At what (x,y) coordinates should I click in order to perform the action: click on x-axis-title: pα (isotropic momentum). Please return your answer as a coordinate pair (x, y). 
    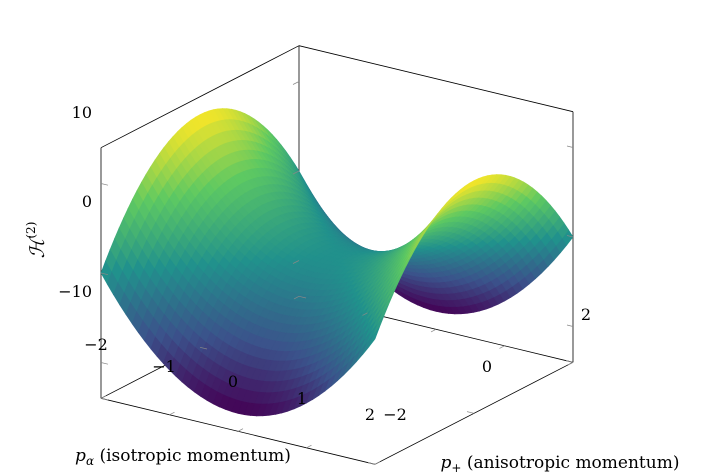
    Looking at the image, I should click on (183, 457).